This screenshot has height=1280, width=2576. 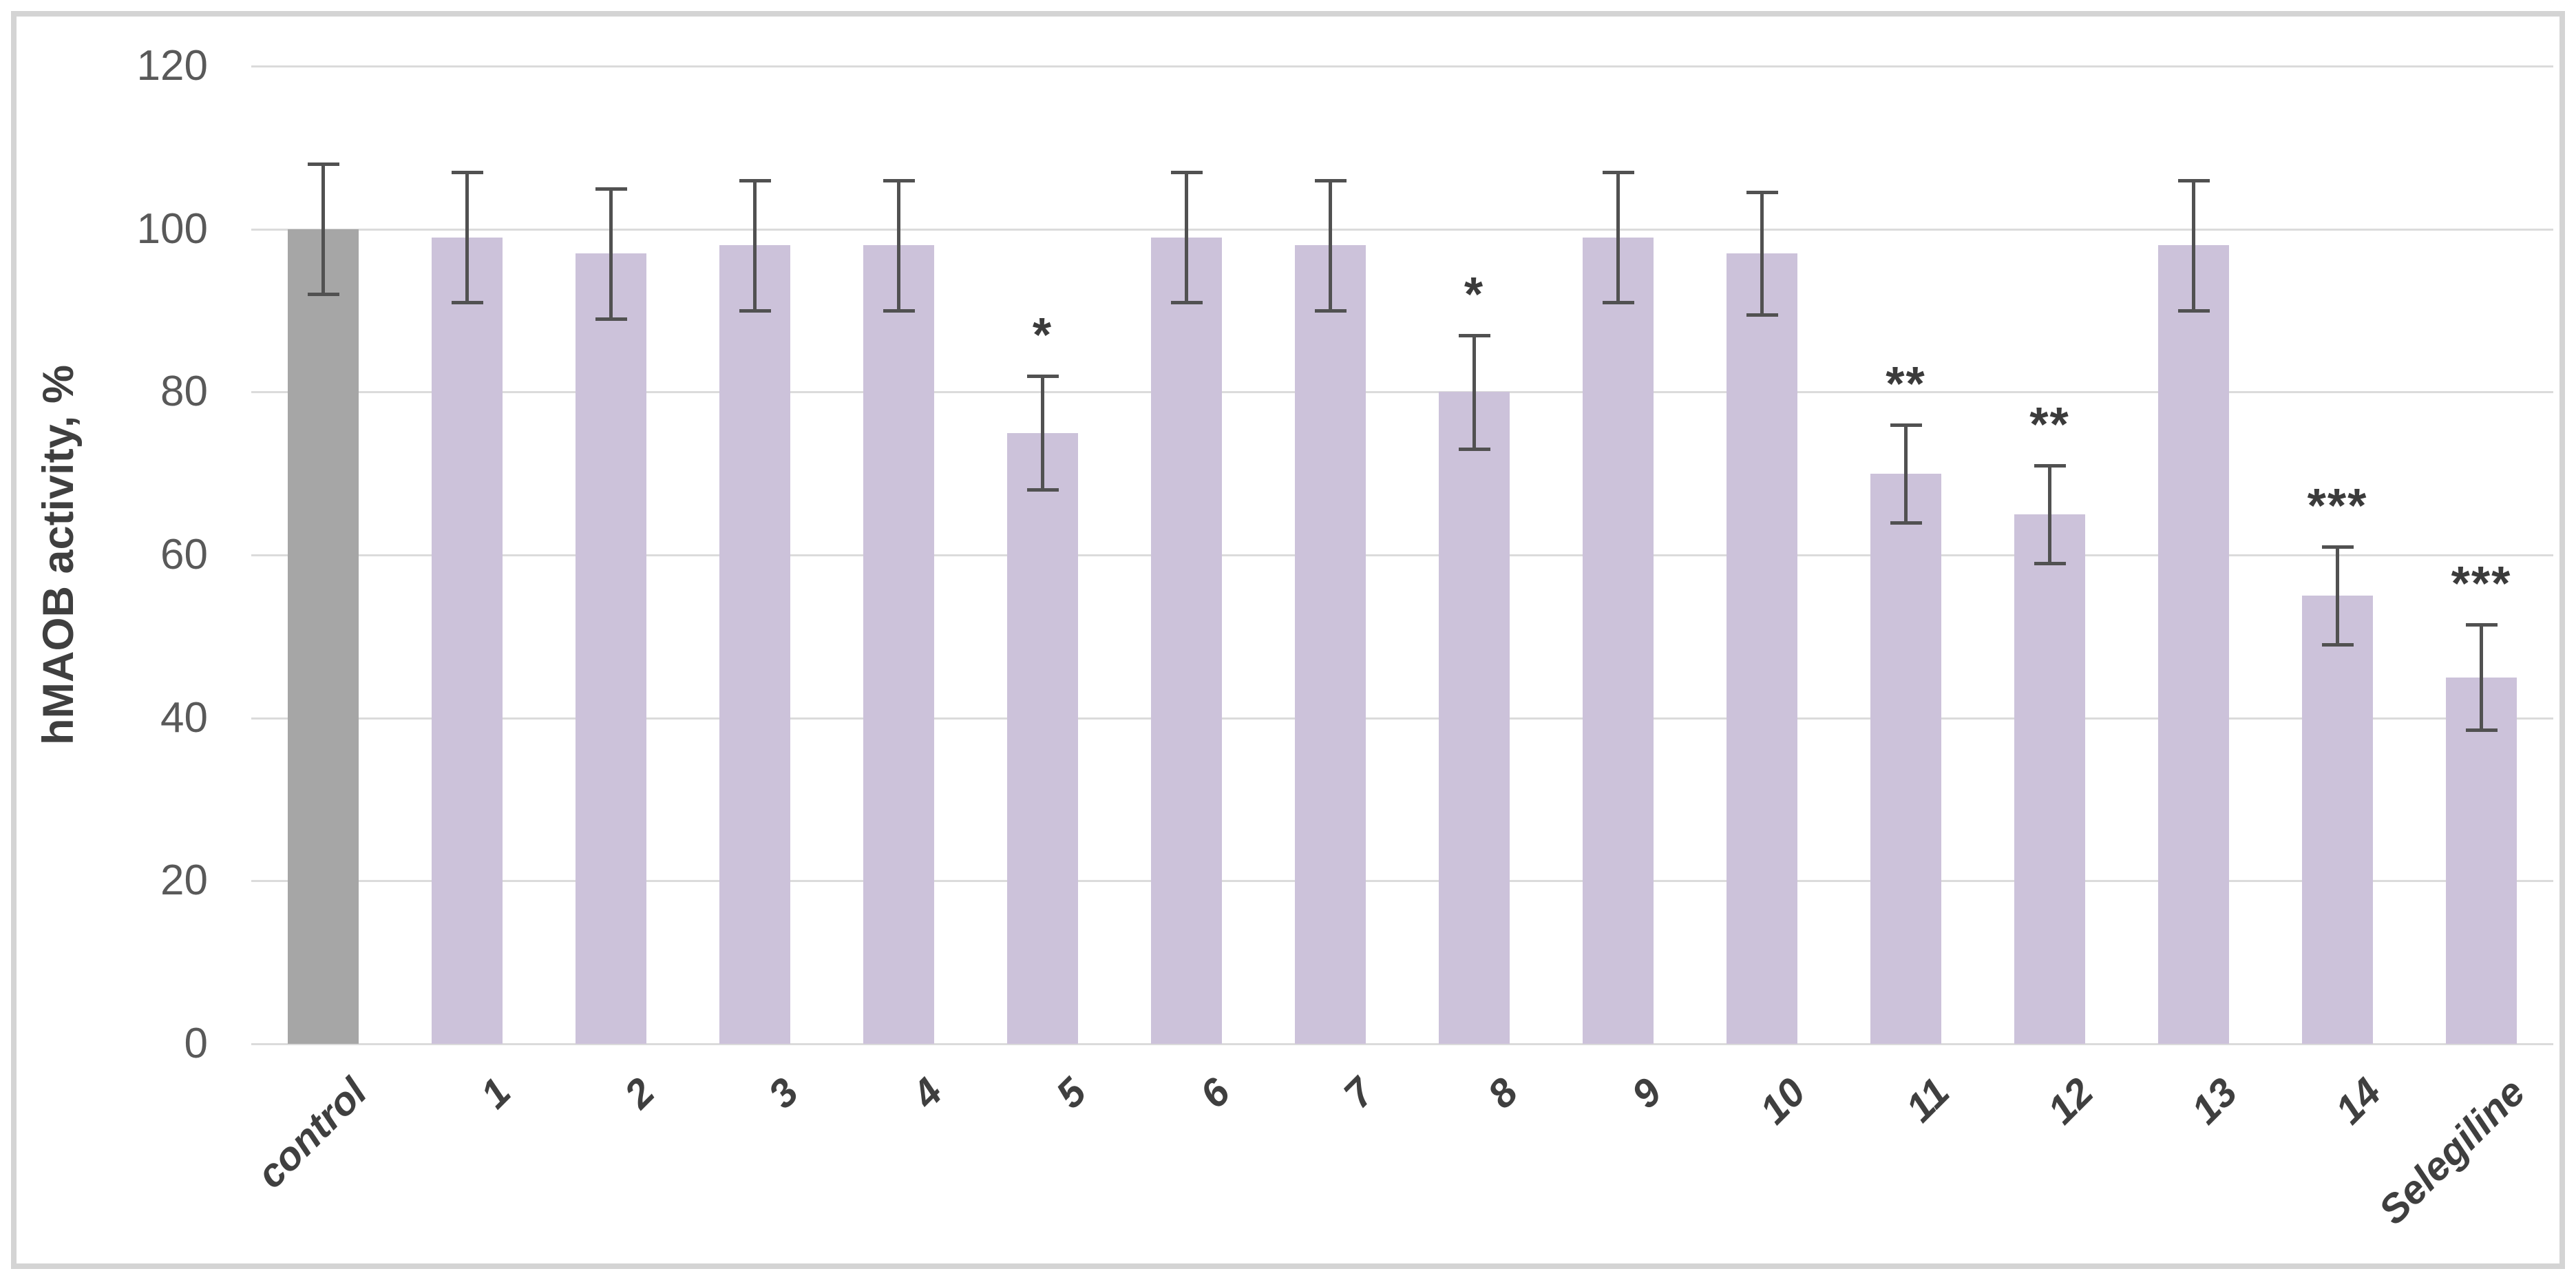 What do you see at coordinates (172, 228) in the screenshot?
I see `y-tick-label: 100` at bounding box center [172, 228].